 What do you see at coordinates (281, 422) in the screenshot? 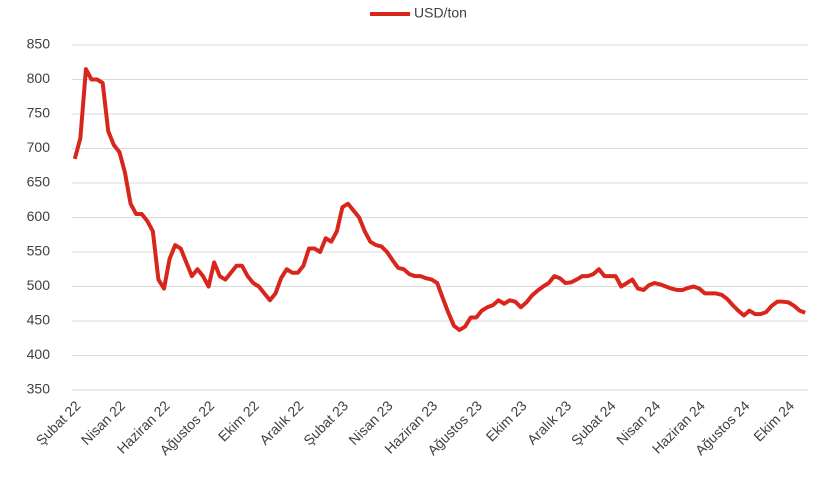
I see `x-tick-label: Aralık 22` at bounding box center [281, 422].